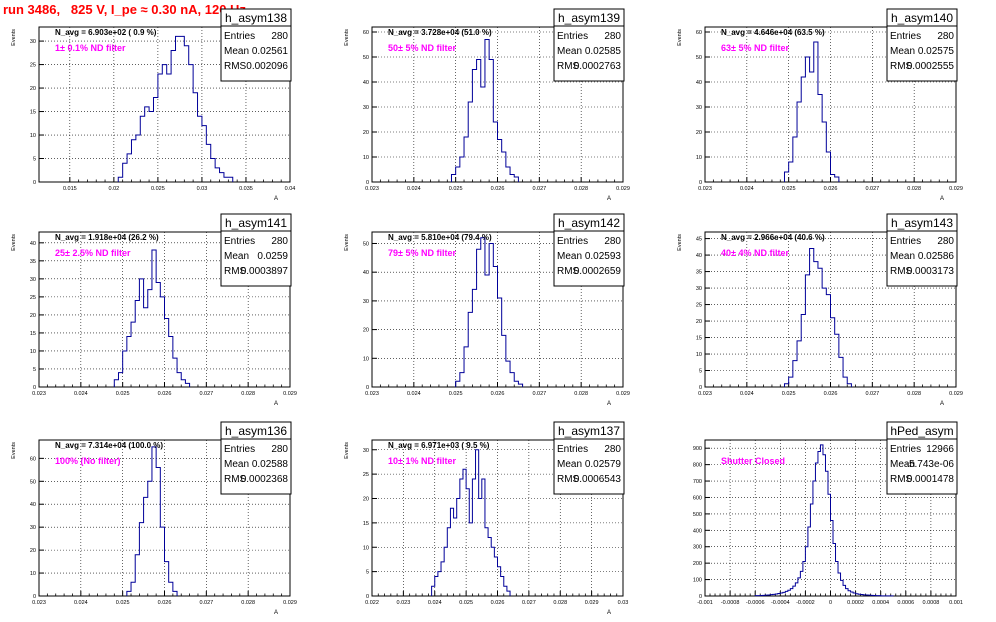 The image size is (996, 622). Describe the element at coordinates (256, 223) in the screenshot. I see `histogram-name: h_asym141` at that location.